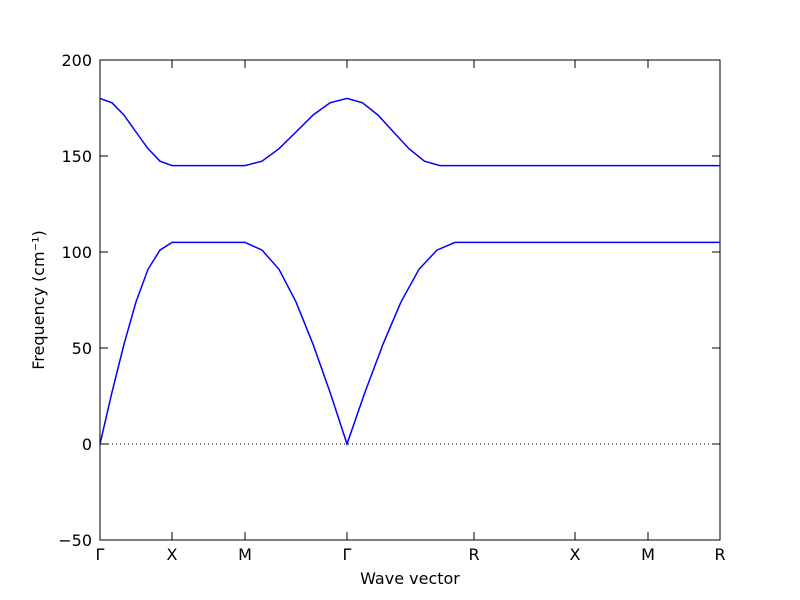 This screenshot has height=600, width=800. I want to click on y-tick-label: 150, so click(76, 156).